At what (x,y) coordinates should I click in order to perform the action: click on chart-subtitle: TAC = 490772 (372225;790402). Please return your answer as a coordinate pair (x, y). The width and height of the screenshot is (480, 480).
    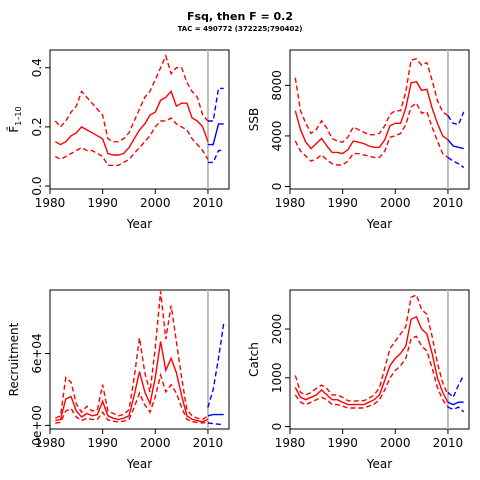
    Looking at the image, I should click on (240, 29).